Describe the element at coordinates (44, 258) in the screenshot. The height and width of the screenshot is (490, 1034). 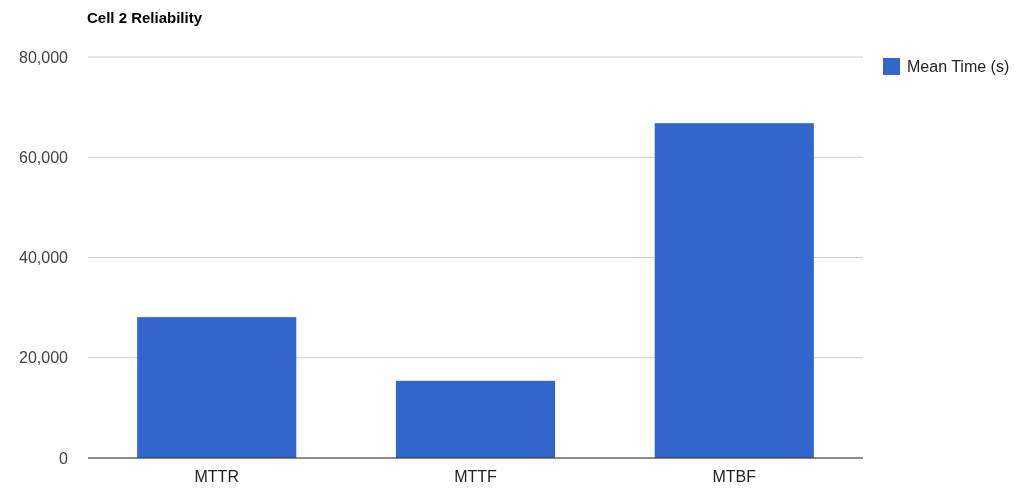
I see `y-tick-label: 40,000` at that location.